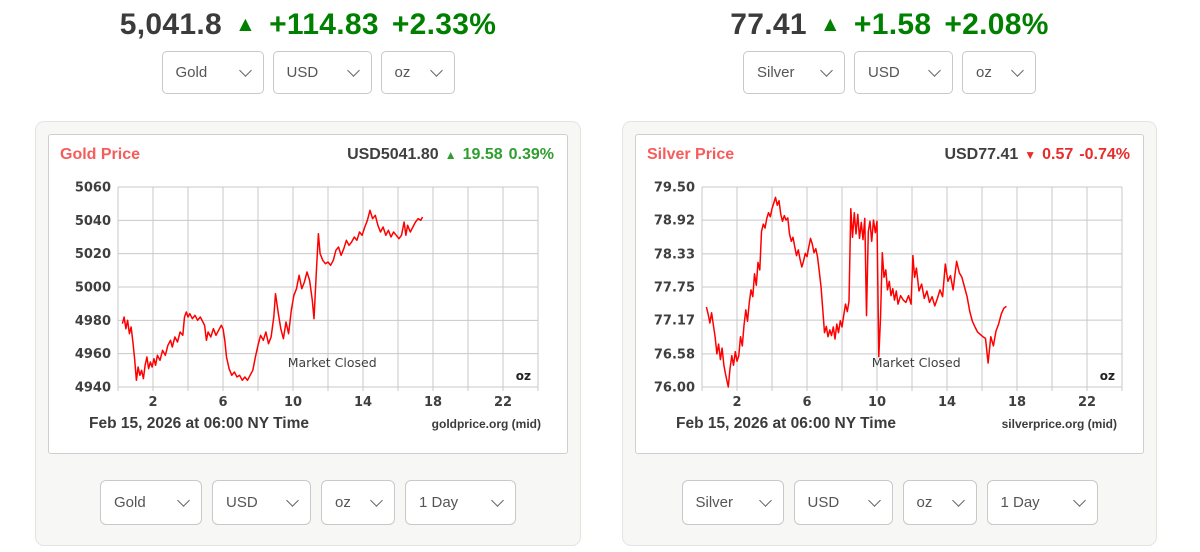 The height and width of the screenshot is (552, 1200). I want to click on silver-top-select-row: Silver USD oz, so click(889, 72).